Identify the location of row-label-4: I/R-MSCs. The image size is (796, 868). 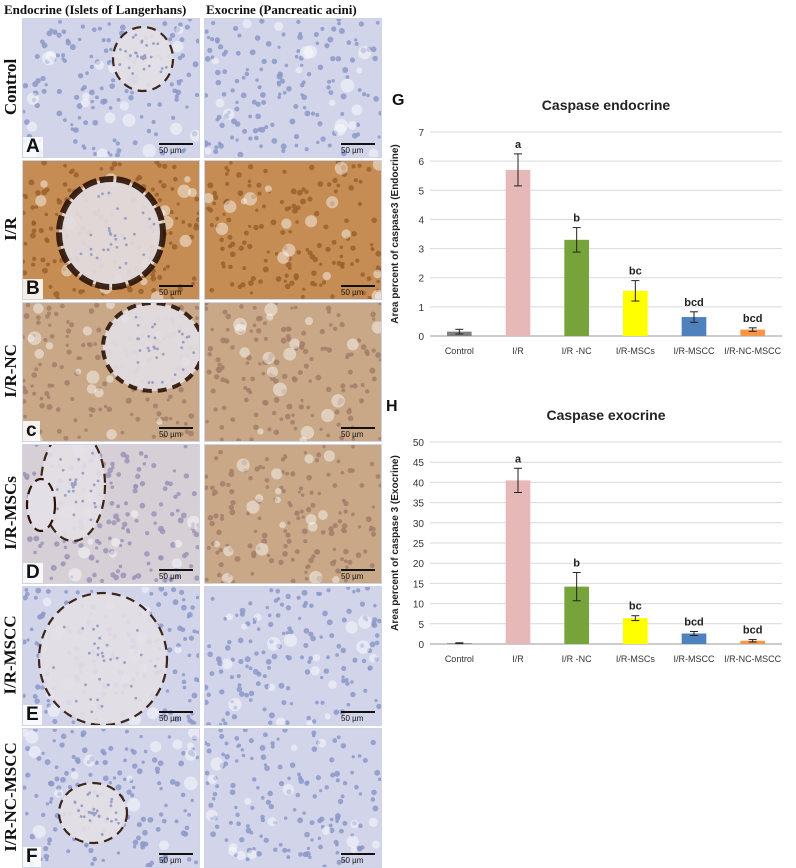
(11, 513).